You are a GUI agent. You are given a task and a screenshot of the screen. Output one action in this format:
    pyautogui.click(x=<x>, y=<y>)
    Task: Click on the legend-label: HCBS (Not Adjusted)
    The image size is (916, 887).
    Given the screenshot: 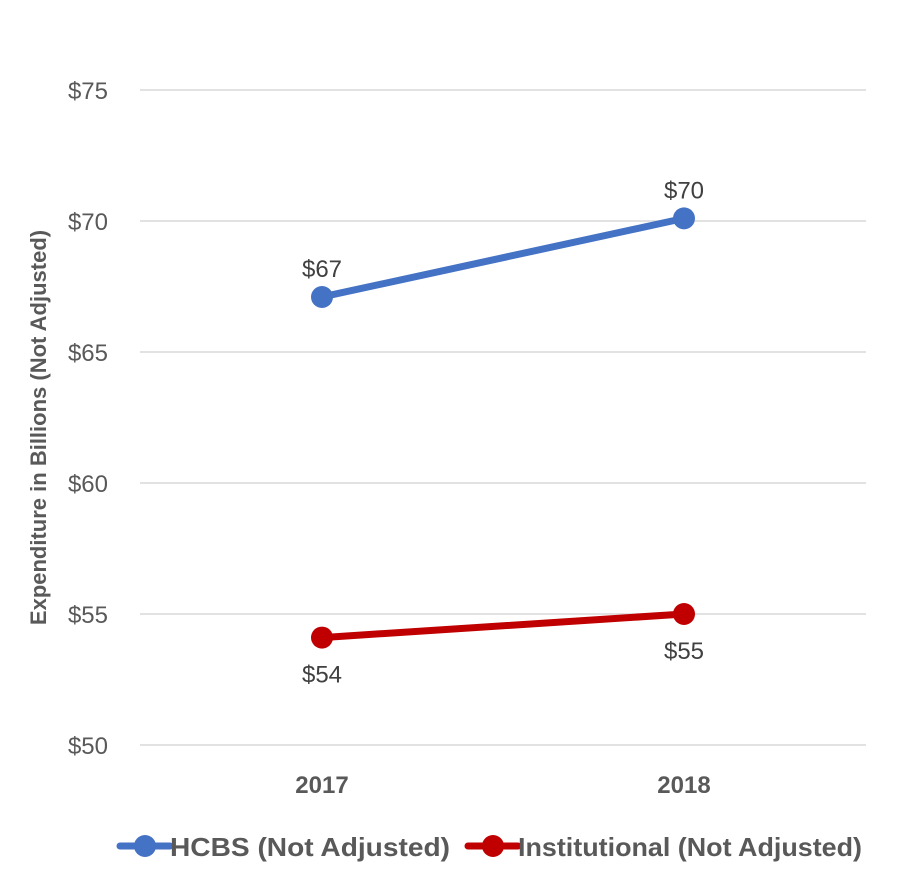 What is the action you would take?
    pyautogui.click(x=310, y=847)
    